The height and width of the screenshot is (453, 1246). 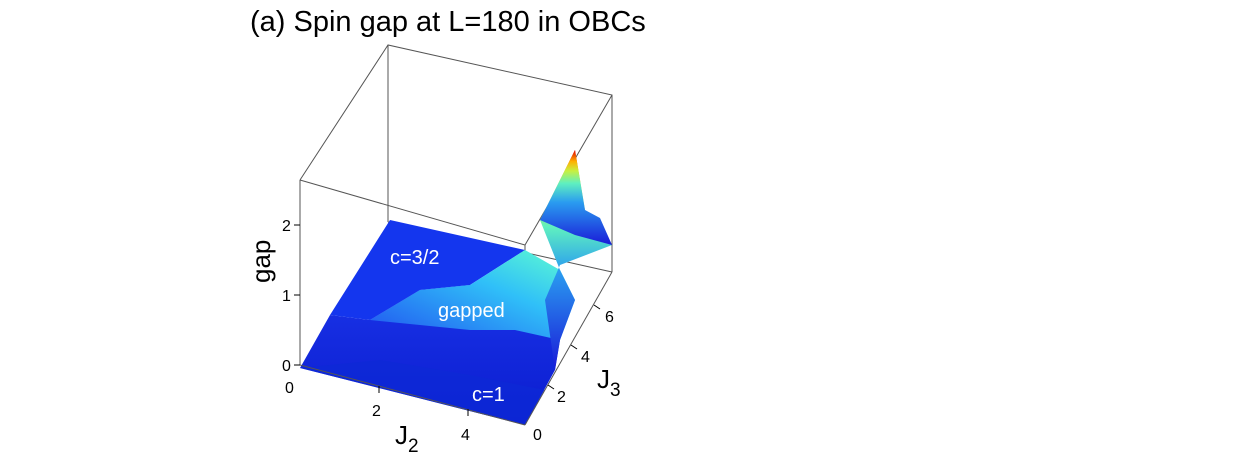 I want to click on x-tick-2: 2, so click(x=376, y=411).